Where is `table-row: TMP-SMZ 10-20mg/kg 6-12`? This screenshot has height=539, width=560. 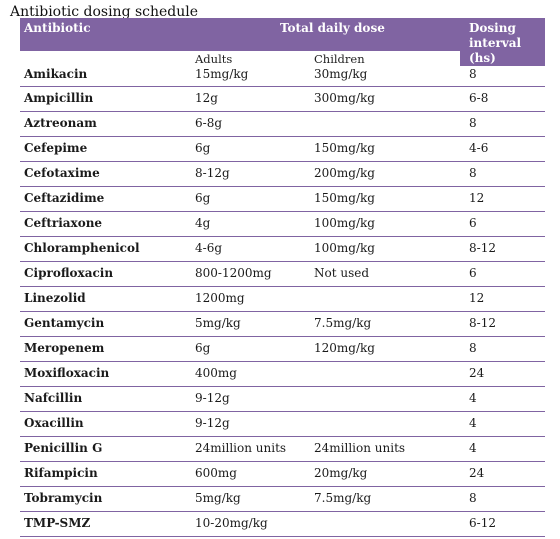 table-row: TMP-SMZ 10-20mg/kg 6-12 is located at coordinates (282, 524).